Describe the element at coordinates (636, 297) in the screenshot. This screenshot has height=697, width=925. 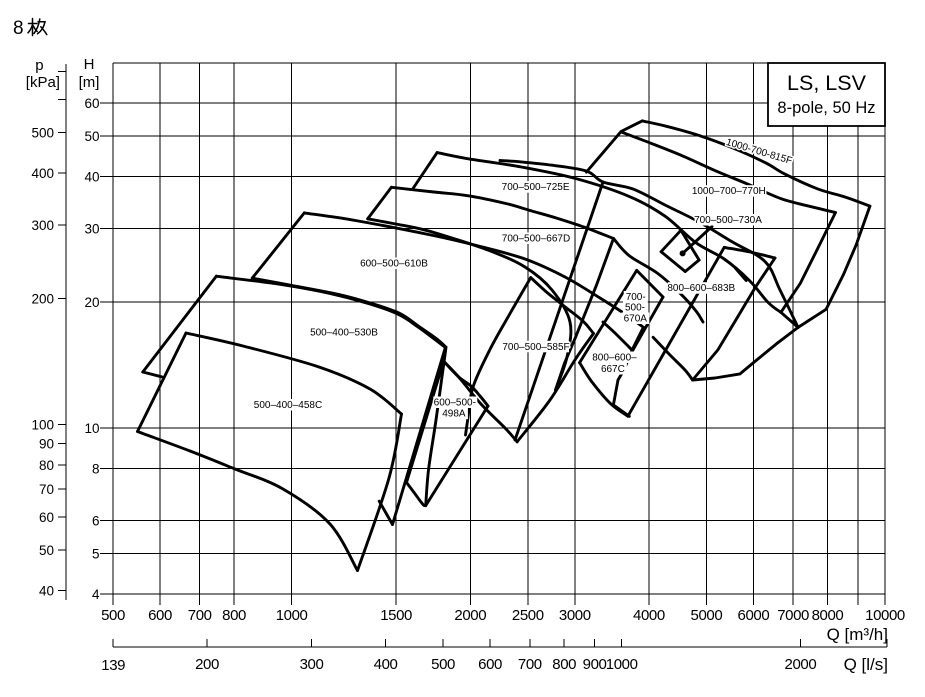
I see `svg-text: 700-` at that location.